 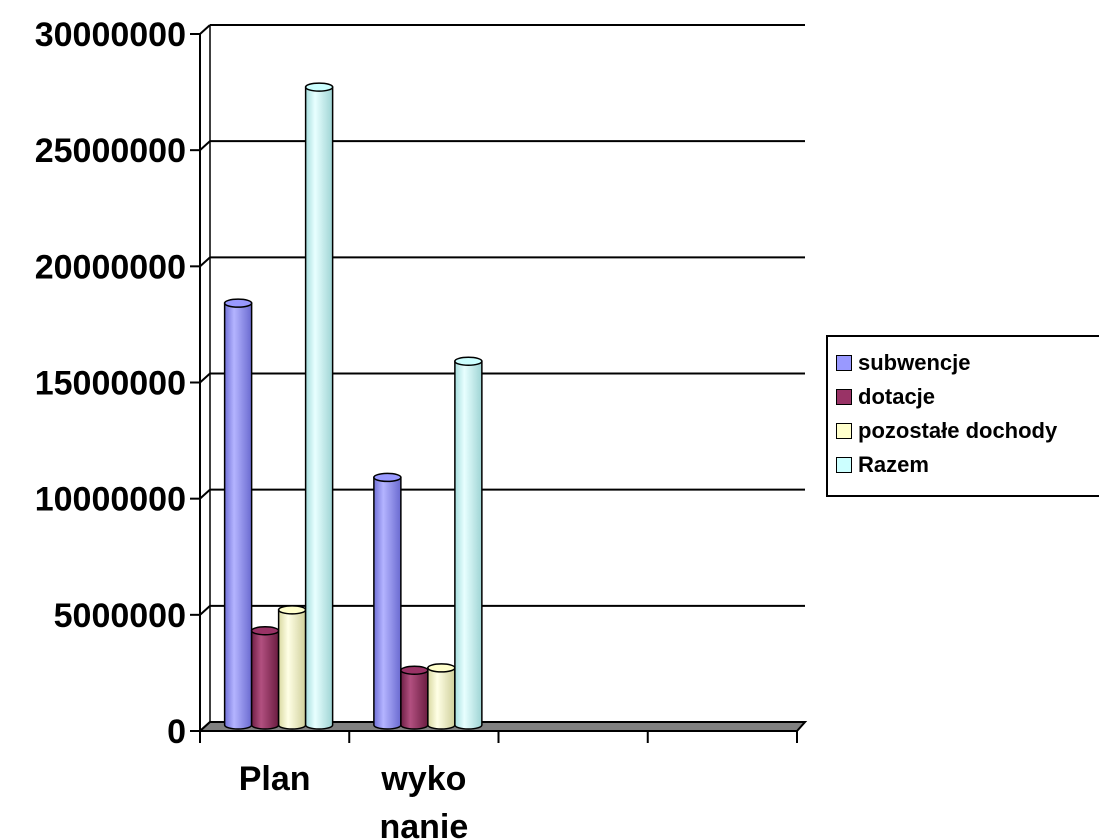 I want to click on legend-label: dotacje, so click(x=897, y=396).